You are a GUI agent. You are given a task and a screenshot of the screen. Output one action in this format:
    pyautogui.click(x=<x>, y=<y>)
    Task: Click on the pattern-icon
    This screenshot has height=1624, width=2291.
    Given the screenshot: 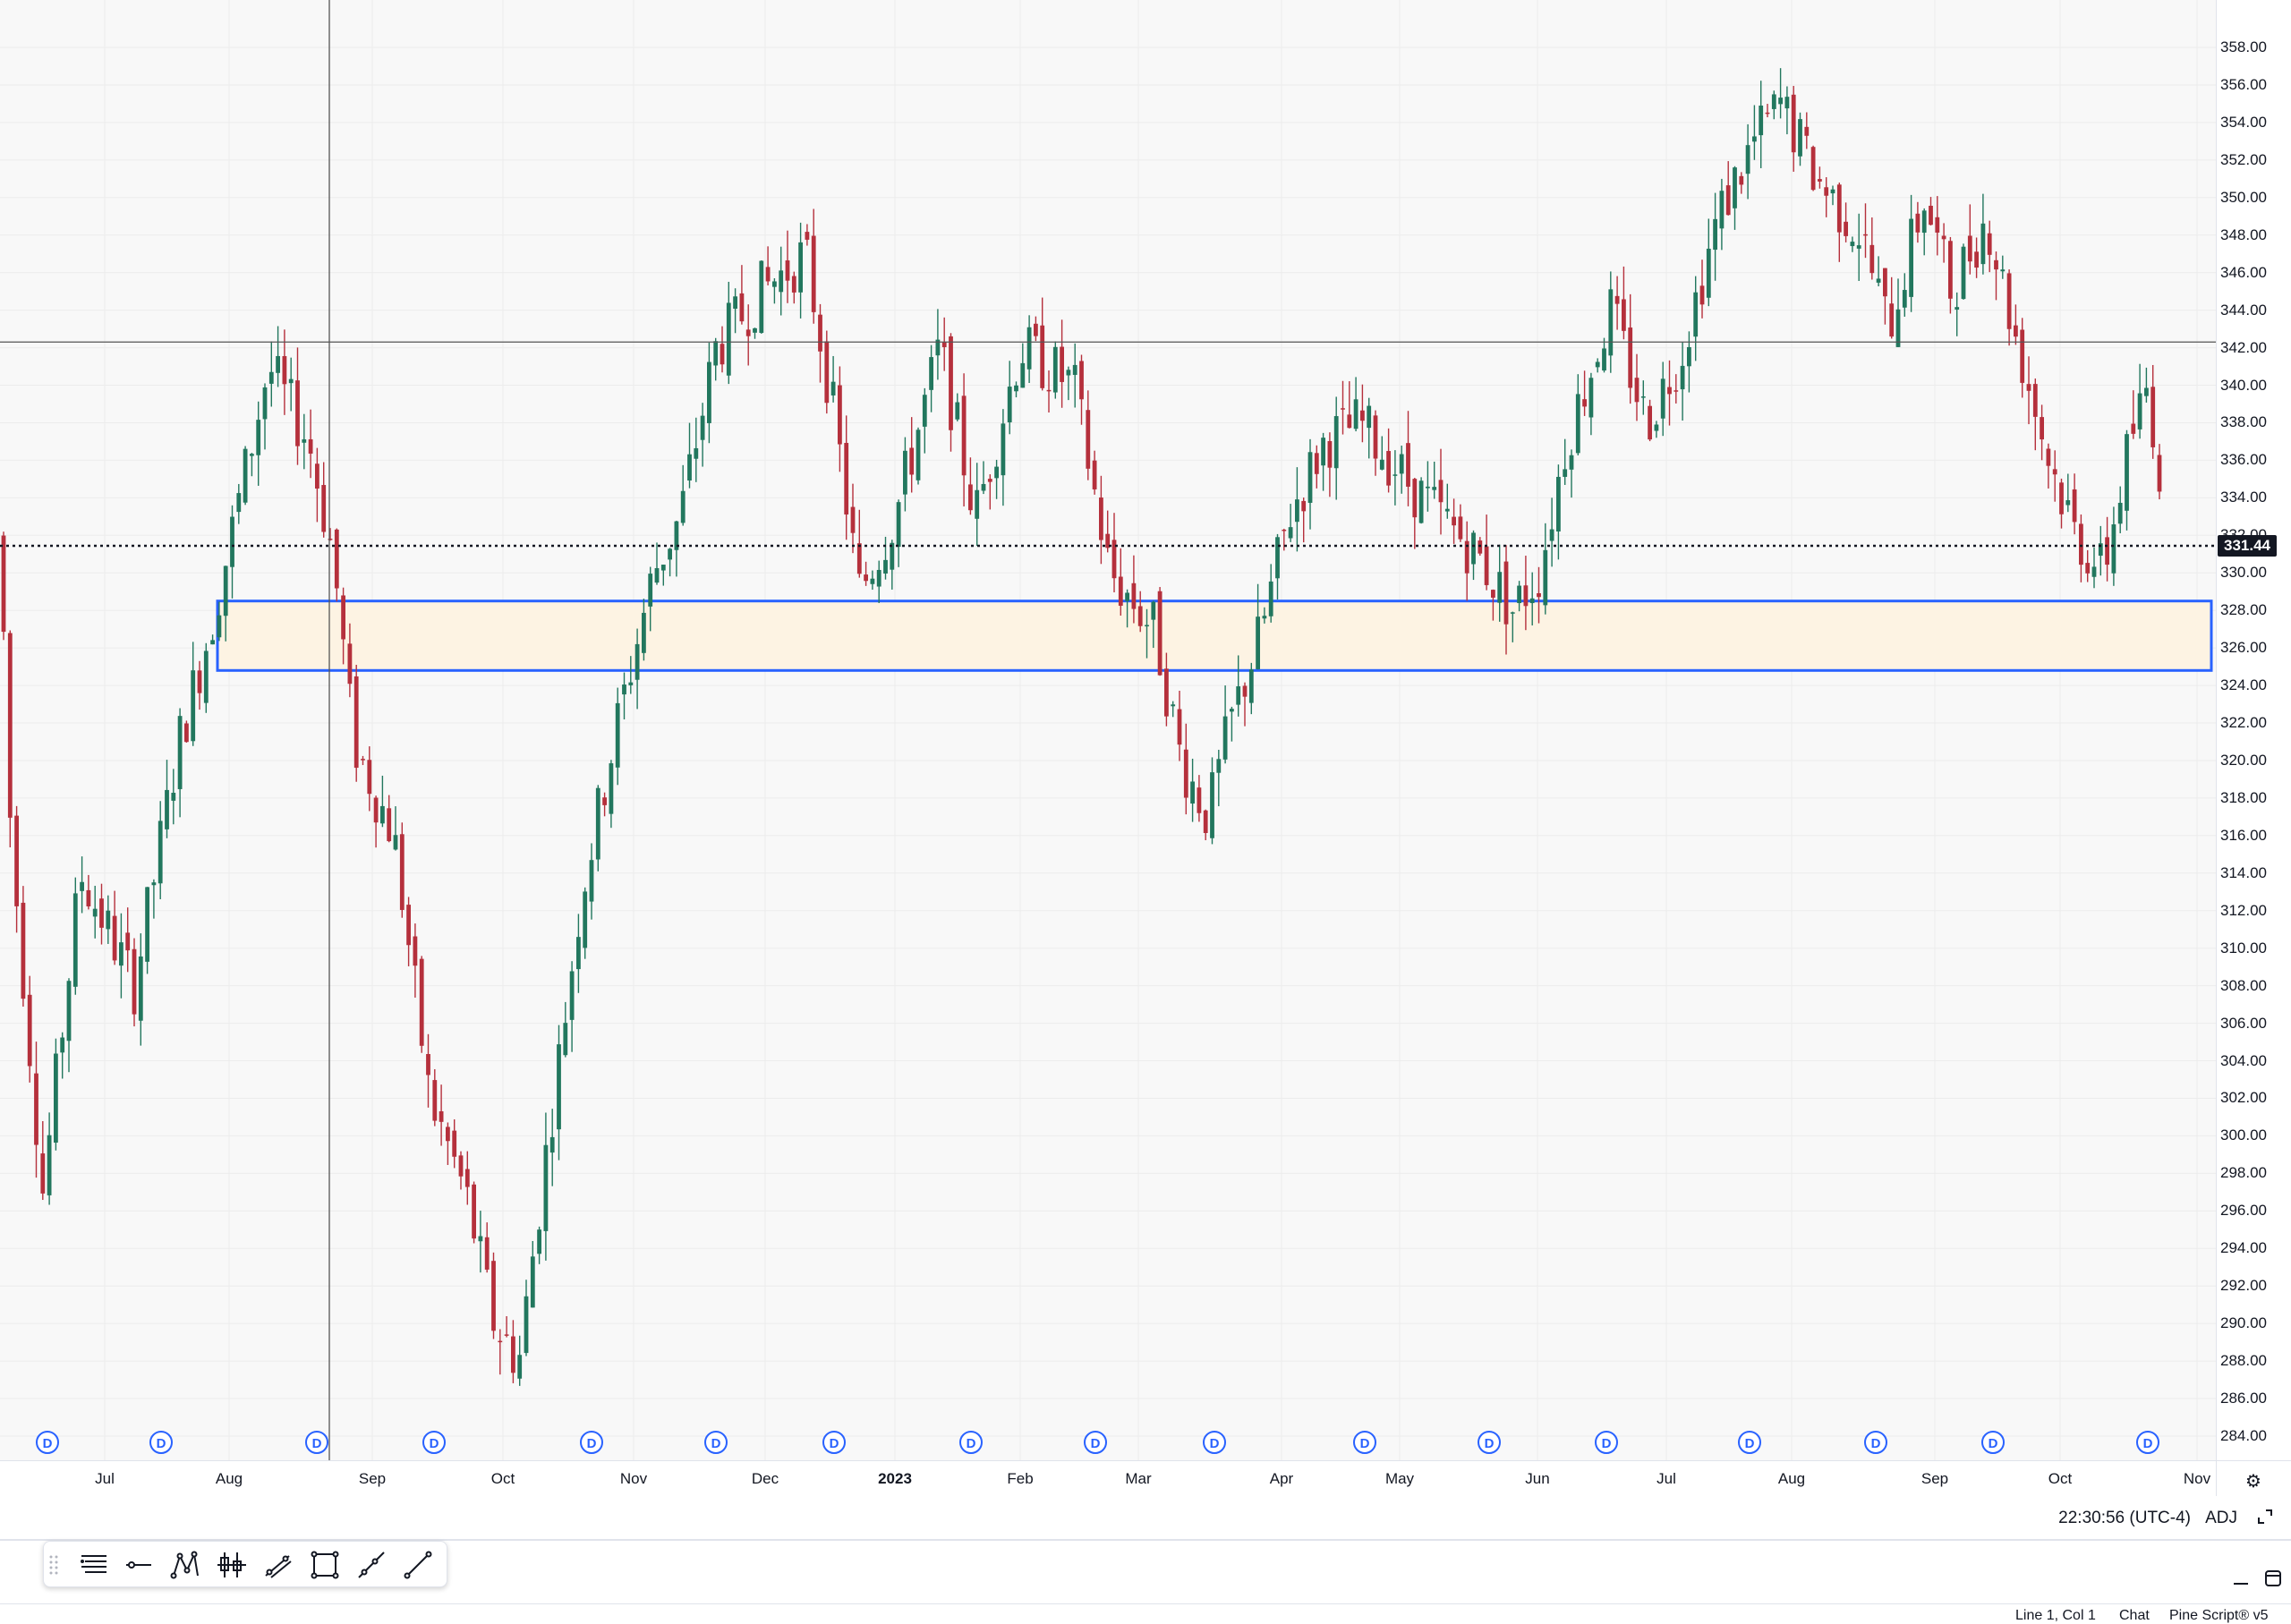 What is the action you would take?
    pyautogui.click(x=185, y=1565)
    